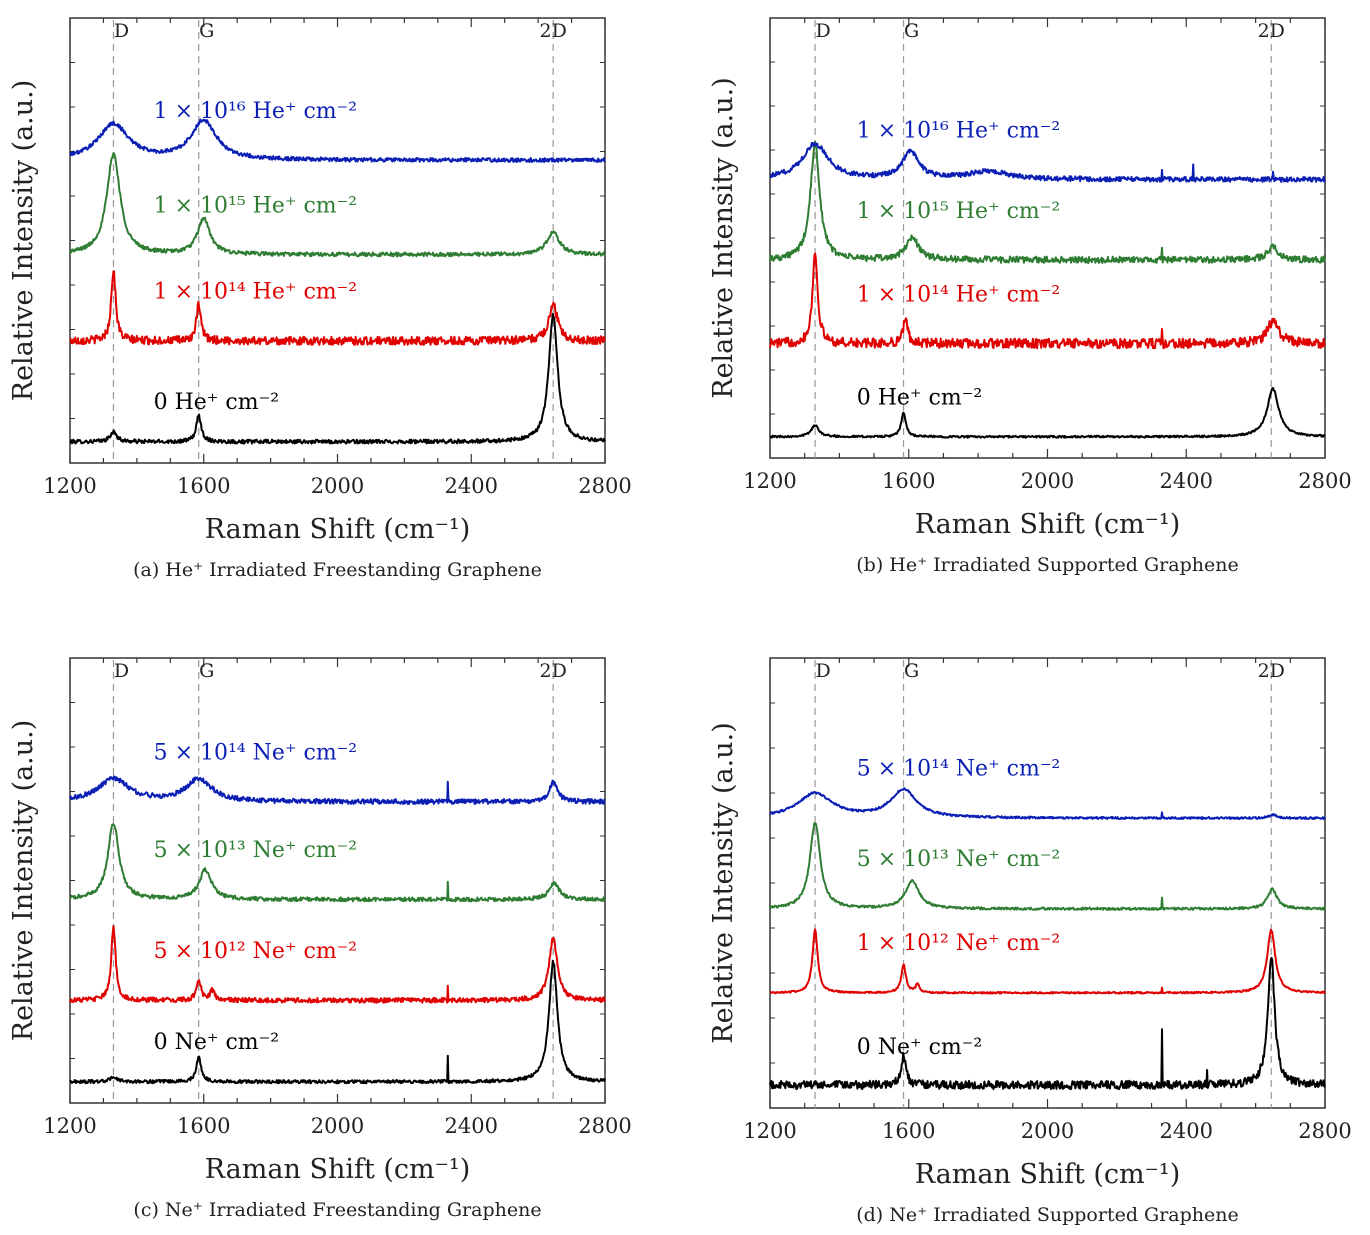  What do you see at coordinates (1047, 565) in the screenshot?
I see `panel-caption: (b) He⁺ Irradiated Supported Graphene` at bounding box center [1047, 565].